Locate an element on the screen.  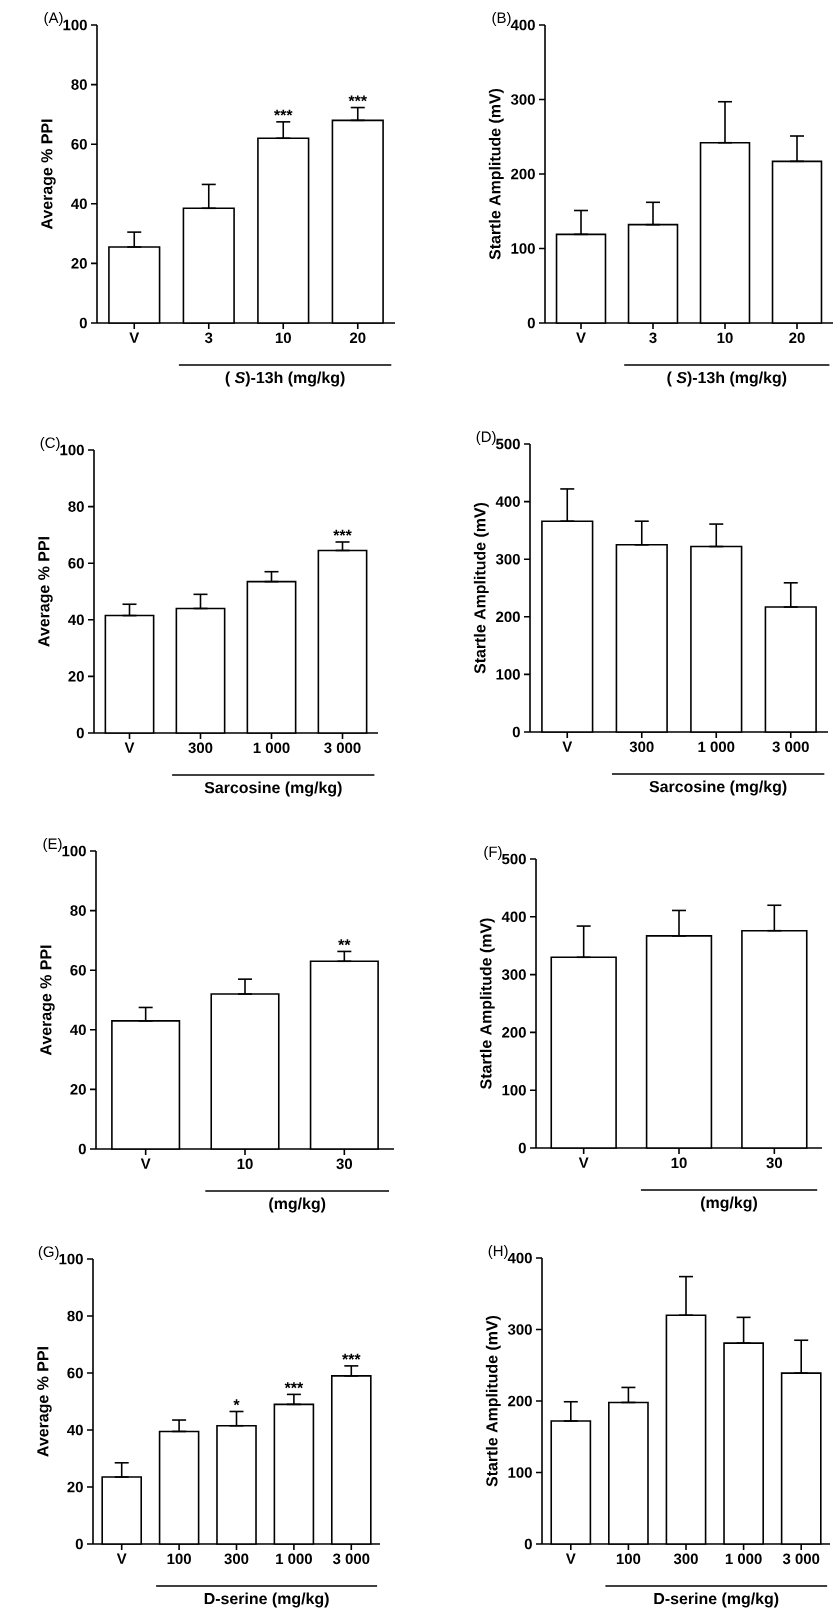
annotation: * is located at coordinates (236, 1402).